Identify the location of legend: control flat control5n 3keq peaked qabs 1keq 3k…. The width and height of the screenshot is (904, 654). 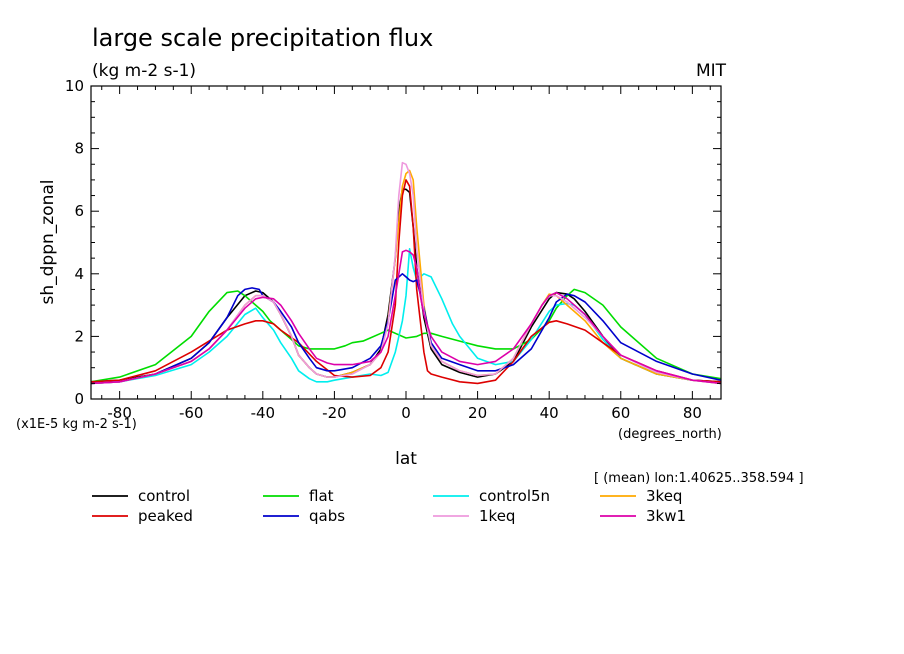
(389, 506).